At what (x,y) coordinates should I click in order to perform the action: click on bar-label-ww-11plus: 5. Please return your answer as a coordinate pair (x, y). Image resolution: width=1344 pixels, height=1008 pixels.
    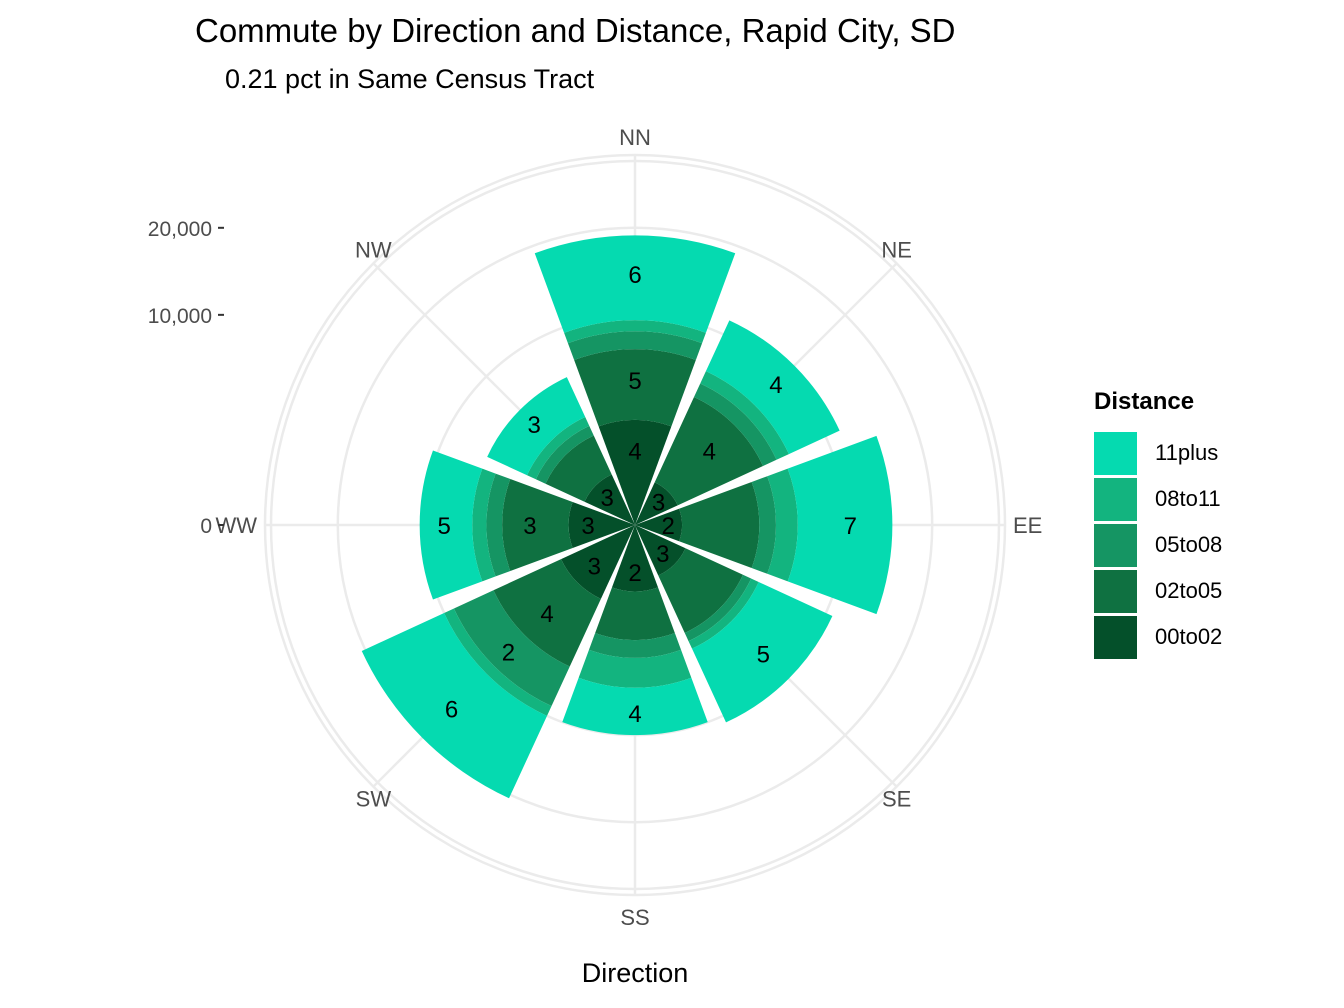
    Looking at the image, I should click on (443, 526).